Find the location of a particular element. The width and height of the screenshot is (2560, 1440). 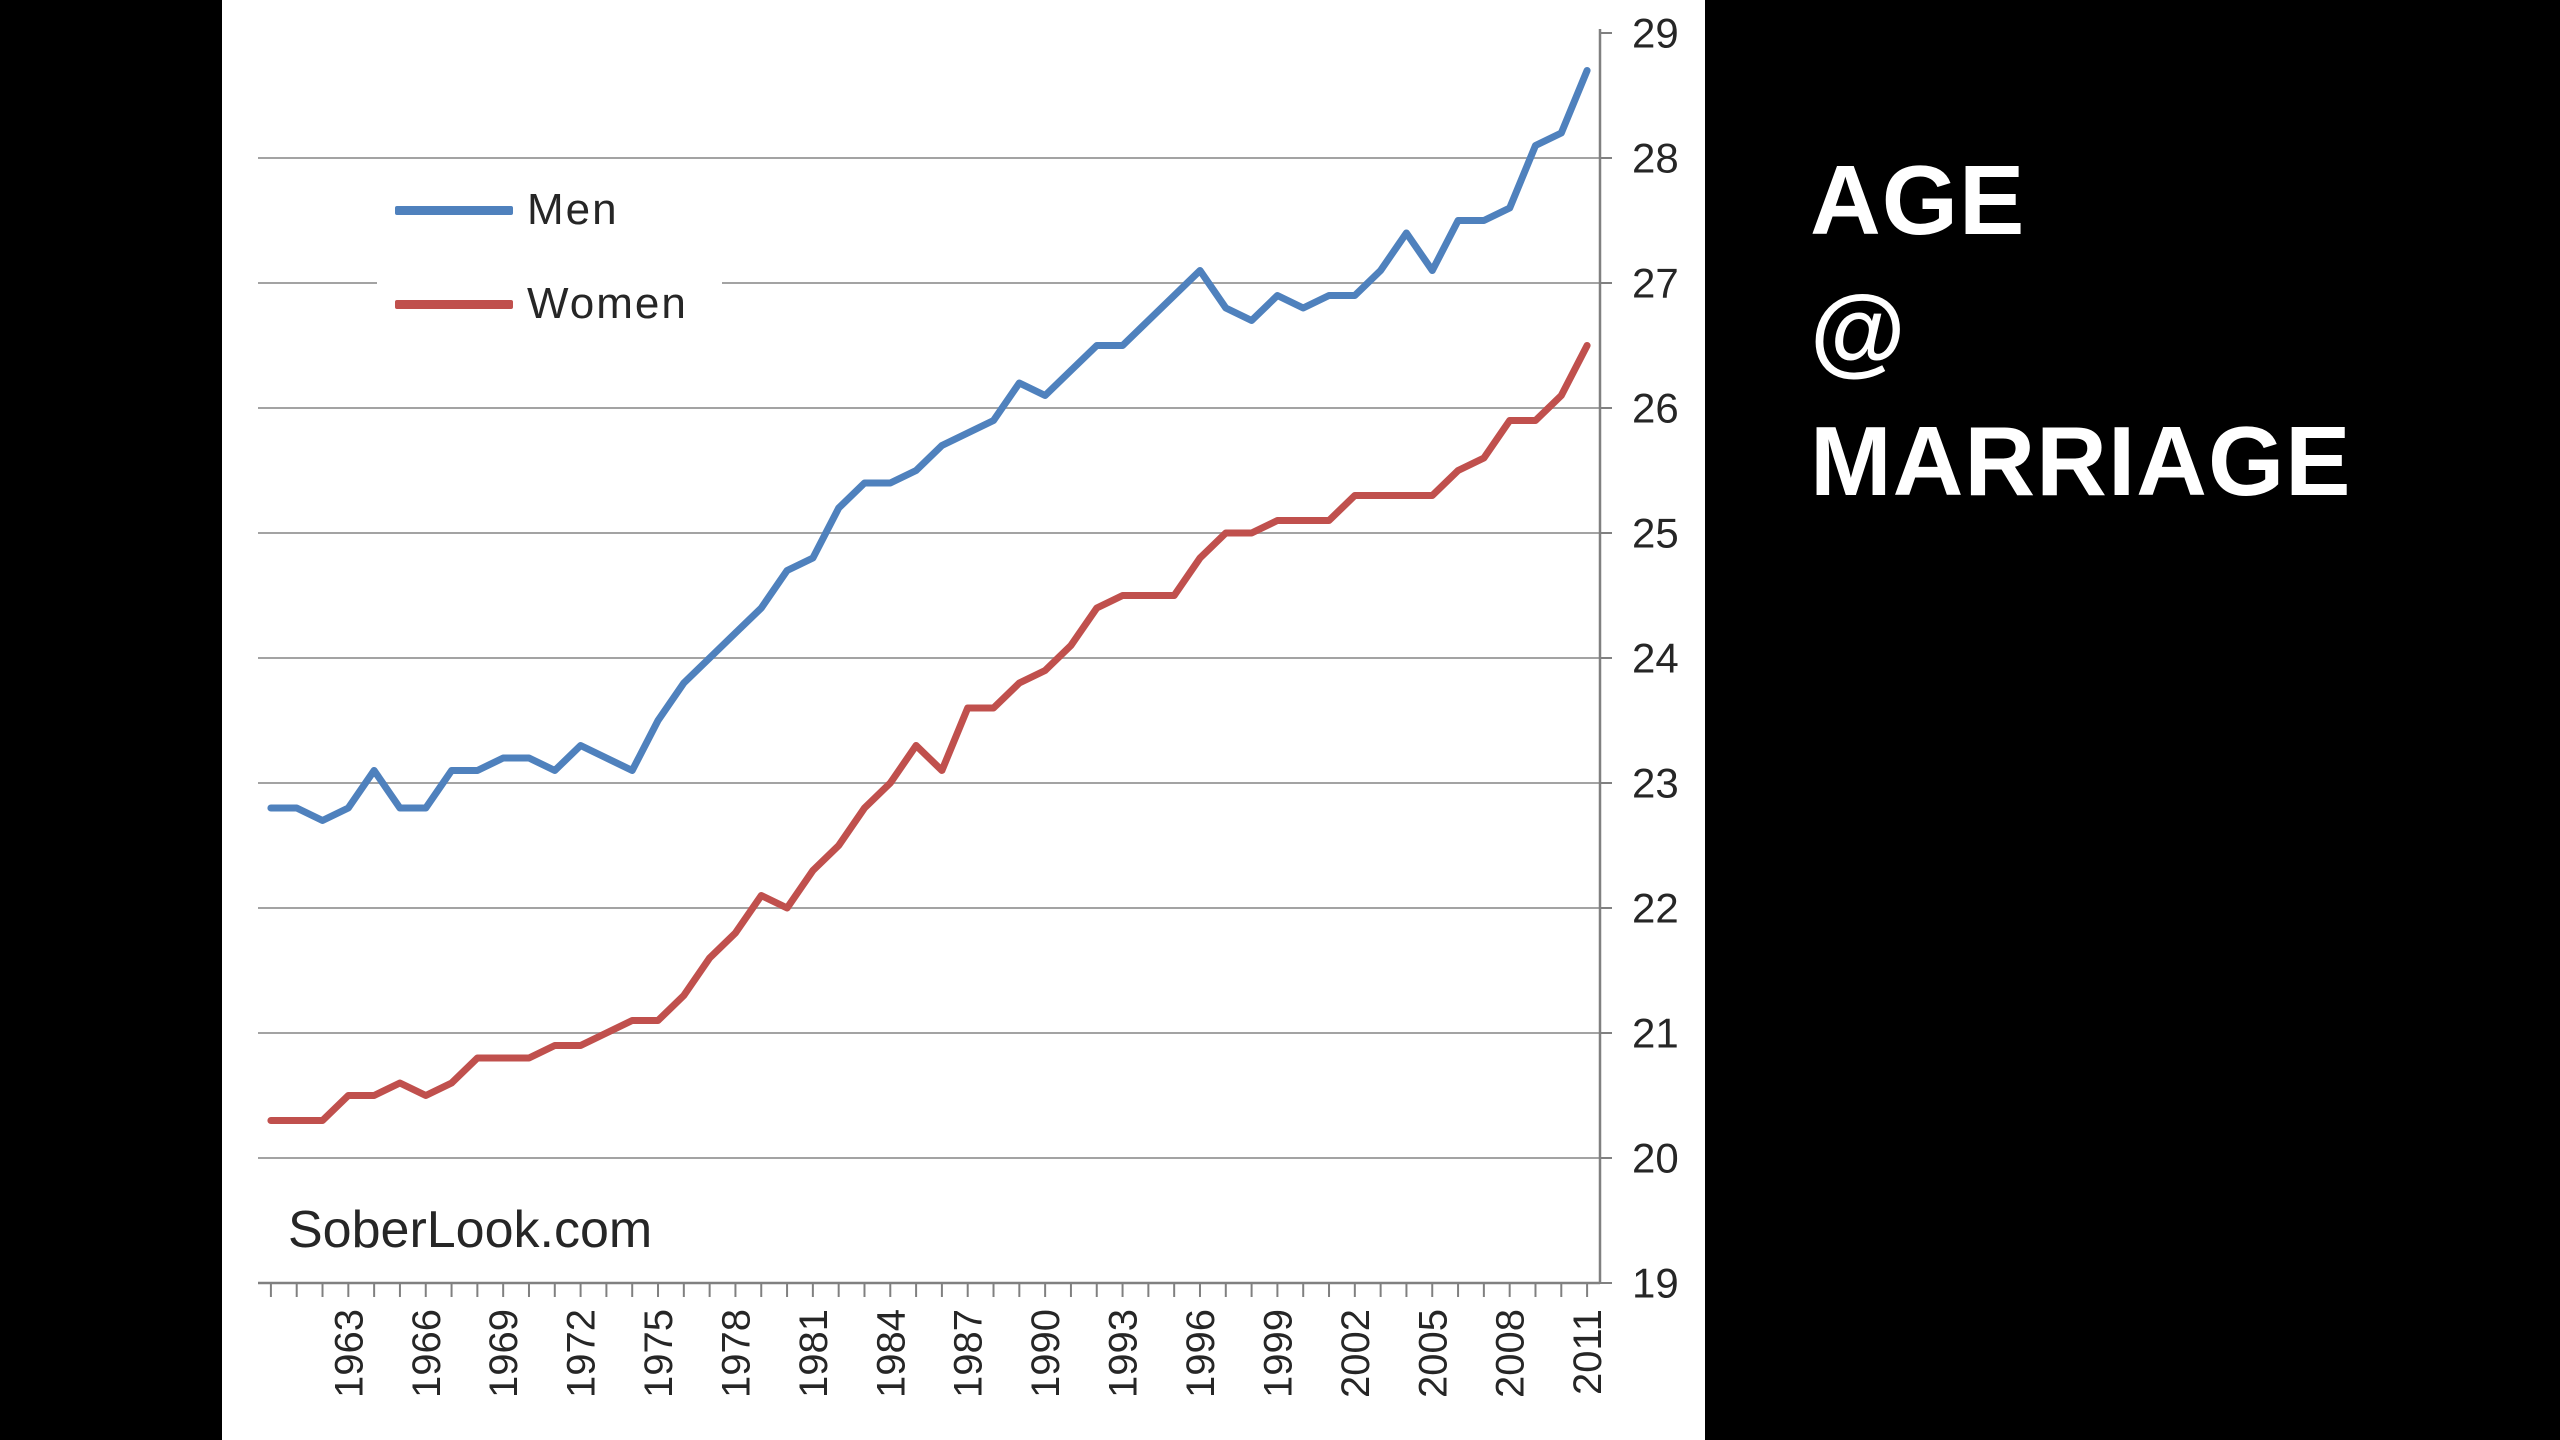

svg-text: 1963 is located at coordinates (349, 1353).